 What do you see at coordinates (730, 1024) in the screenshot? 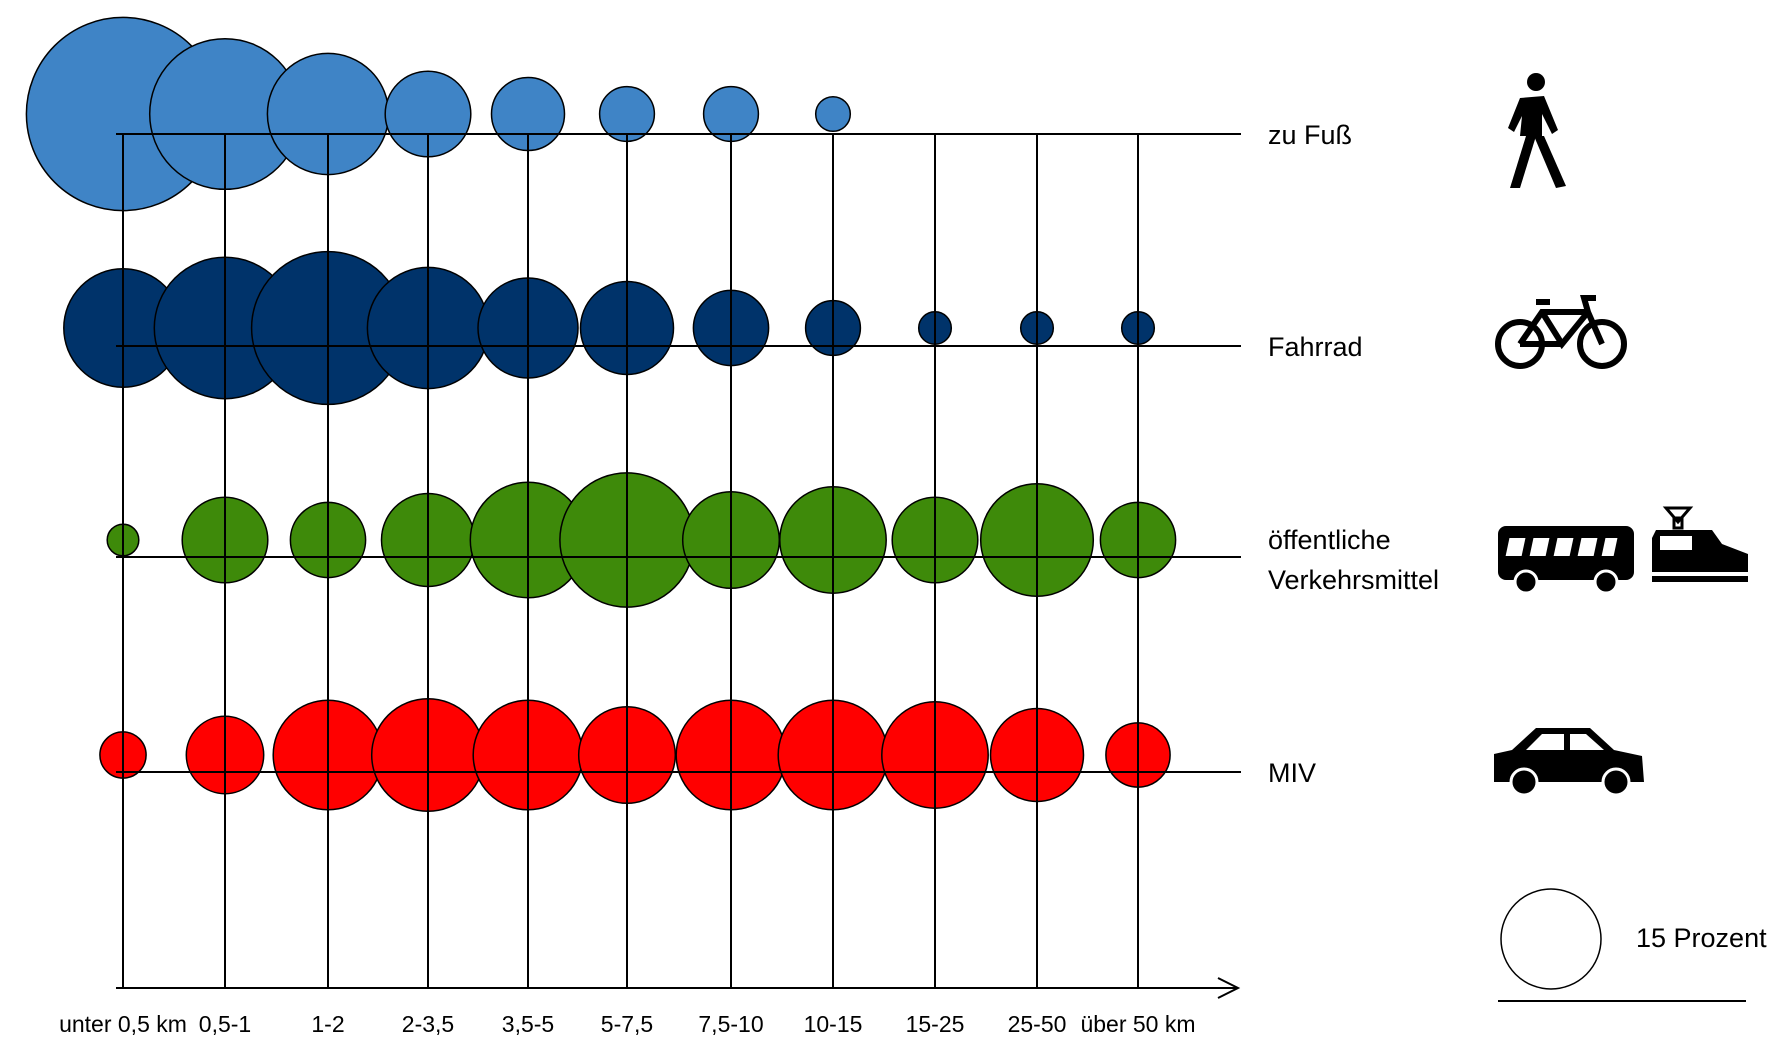
I see `x-tick-label: 7,5-10` at bounding box center [730, 1024].